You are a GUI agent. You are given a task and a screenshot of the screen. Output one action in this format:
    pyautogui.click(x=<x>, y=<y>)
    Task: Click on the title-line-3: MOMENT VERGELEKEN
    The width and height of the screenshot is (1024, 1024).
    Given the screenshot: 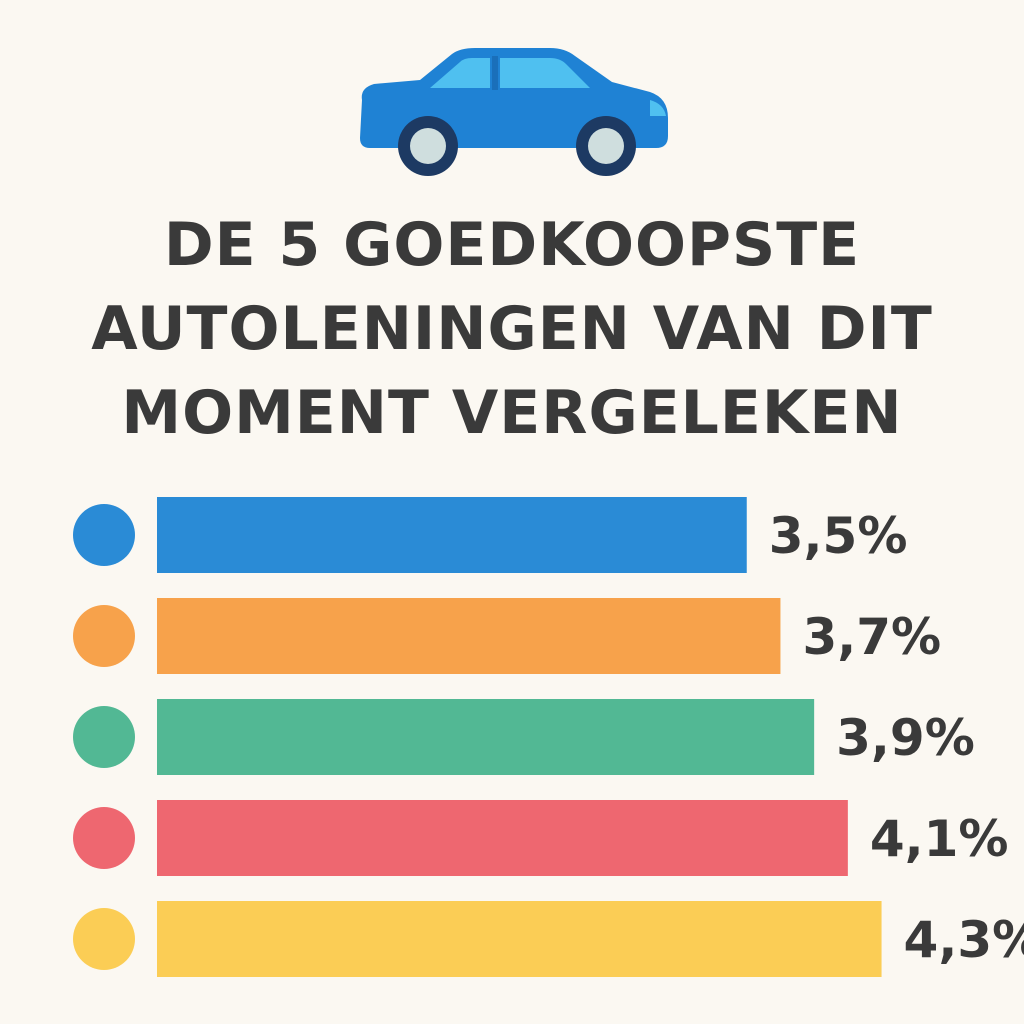 What is the action you would take?
    pyautogui.click(x=512, y=413)
    